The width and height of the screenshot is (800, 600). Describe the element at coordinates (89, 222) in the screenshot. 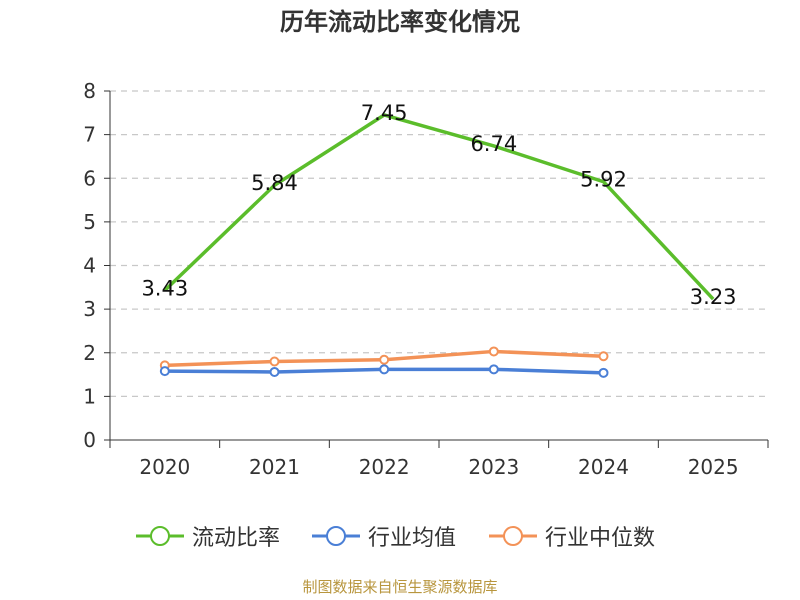

I see `y-tick-label: 5` at that location.